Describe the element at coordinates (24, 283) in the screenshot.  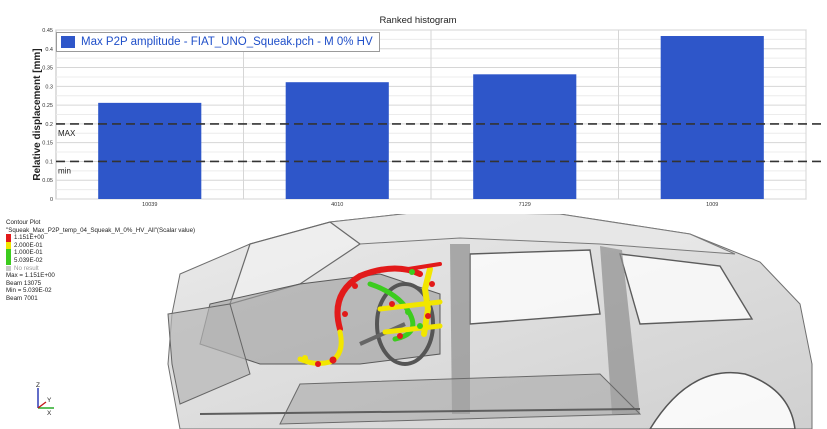
I see `contour-max-beam: Beam 13075` at that location.